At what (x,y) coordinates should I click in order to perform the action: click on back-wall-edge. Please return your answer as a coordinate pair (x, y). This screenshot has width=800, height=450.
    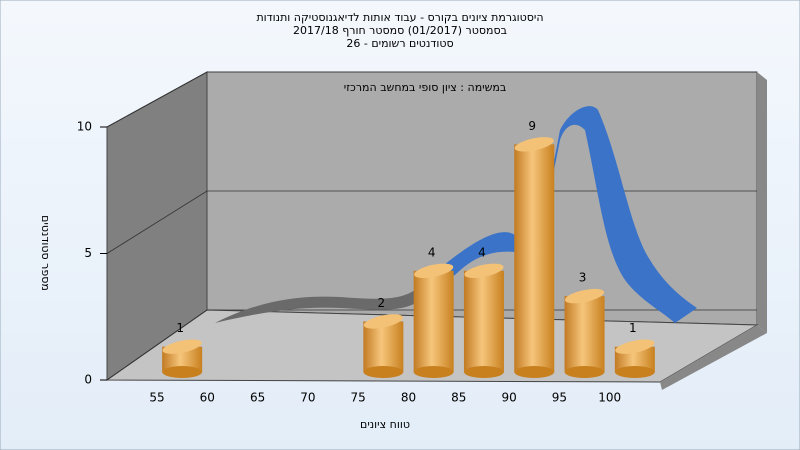
    Looking at the image, I should click on (762, 202).